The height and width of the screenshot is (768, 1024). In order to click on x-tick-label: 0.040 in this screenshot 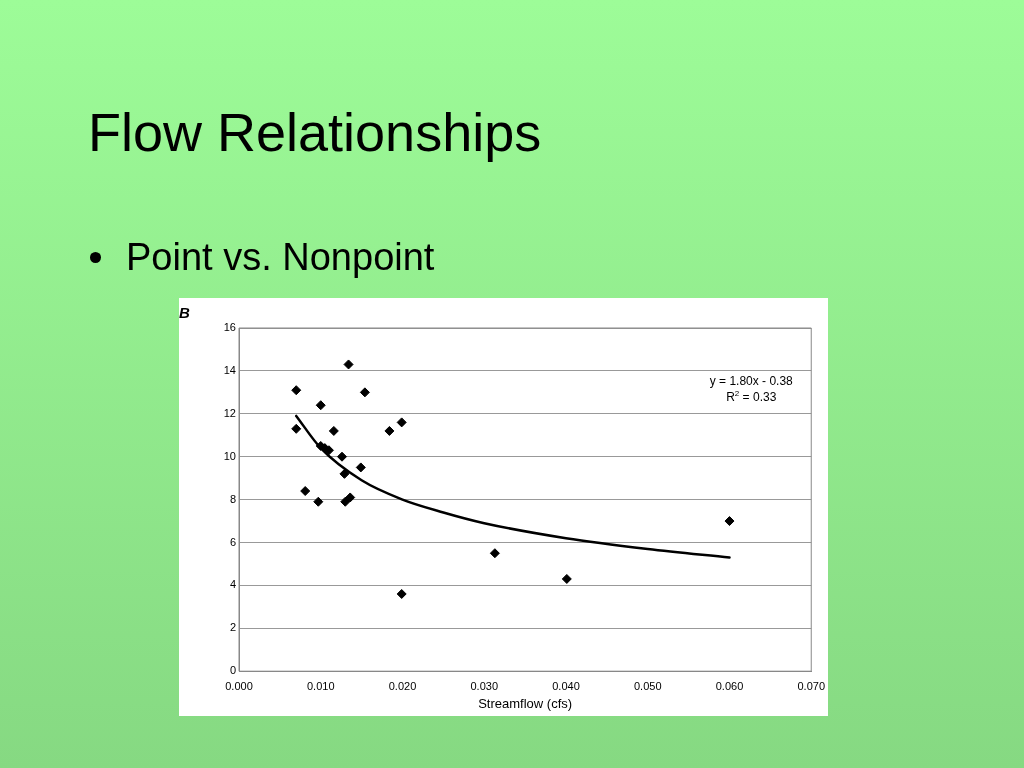, I will do `click(566, 685)`.